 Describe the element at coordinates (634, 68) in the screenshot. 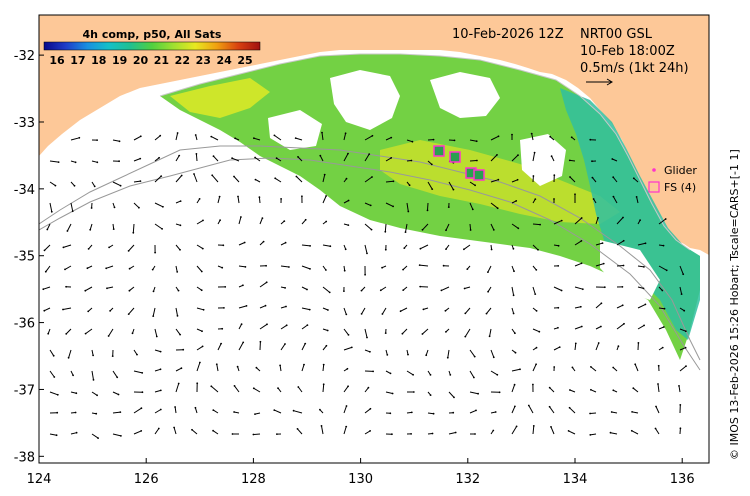

I see `velocity-scale: 0.5m/s (1kt 24h)` at that location.